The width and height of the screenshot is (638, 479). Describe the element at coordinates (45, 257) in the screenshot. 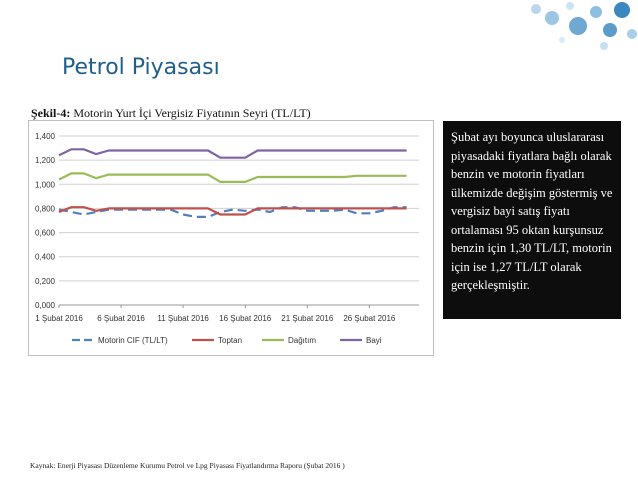

I see `y-tick-label: 0,400` at that location.